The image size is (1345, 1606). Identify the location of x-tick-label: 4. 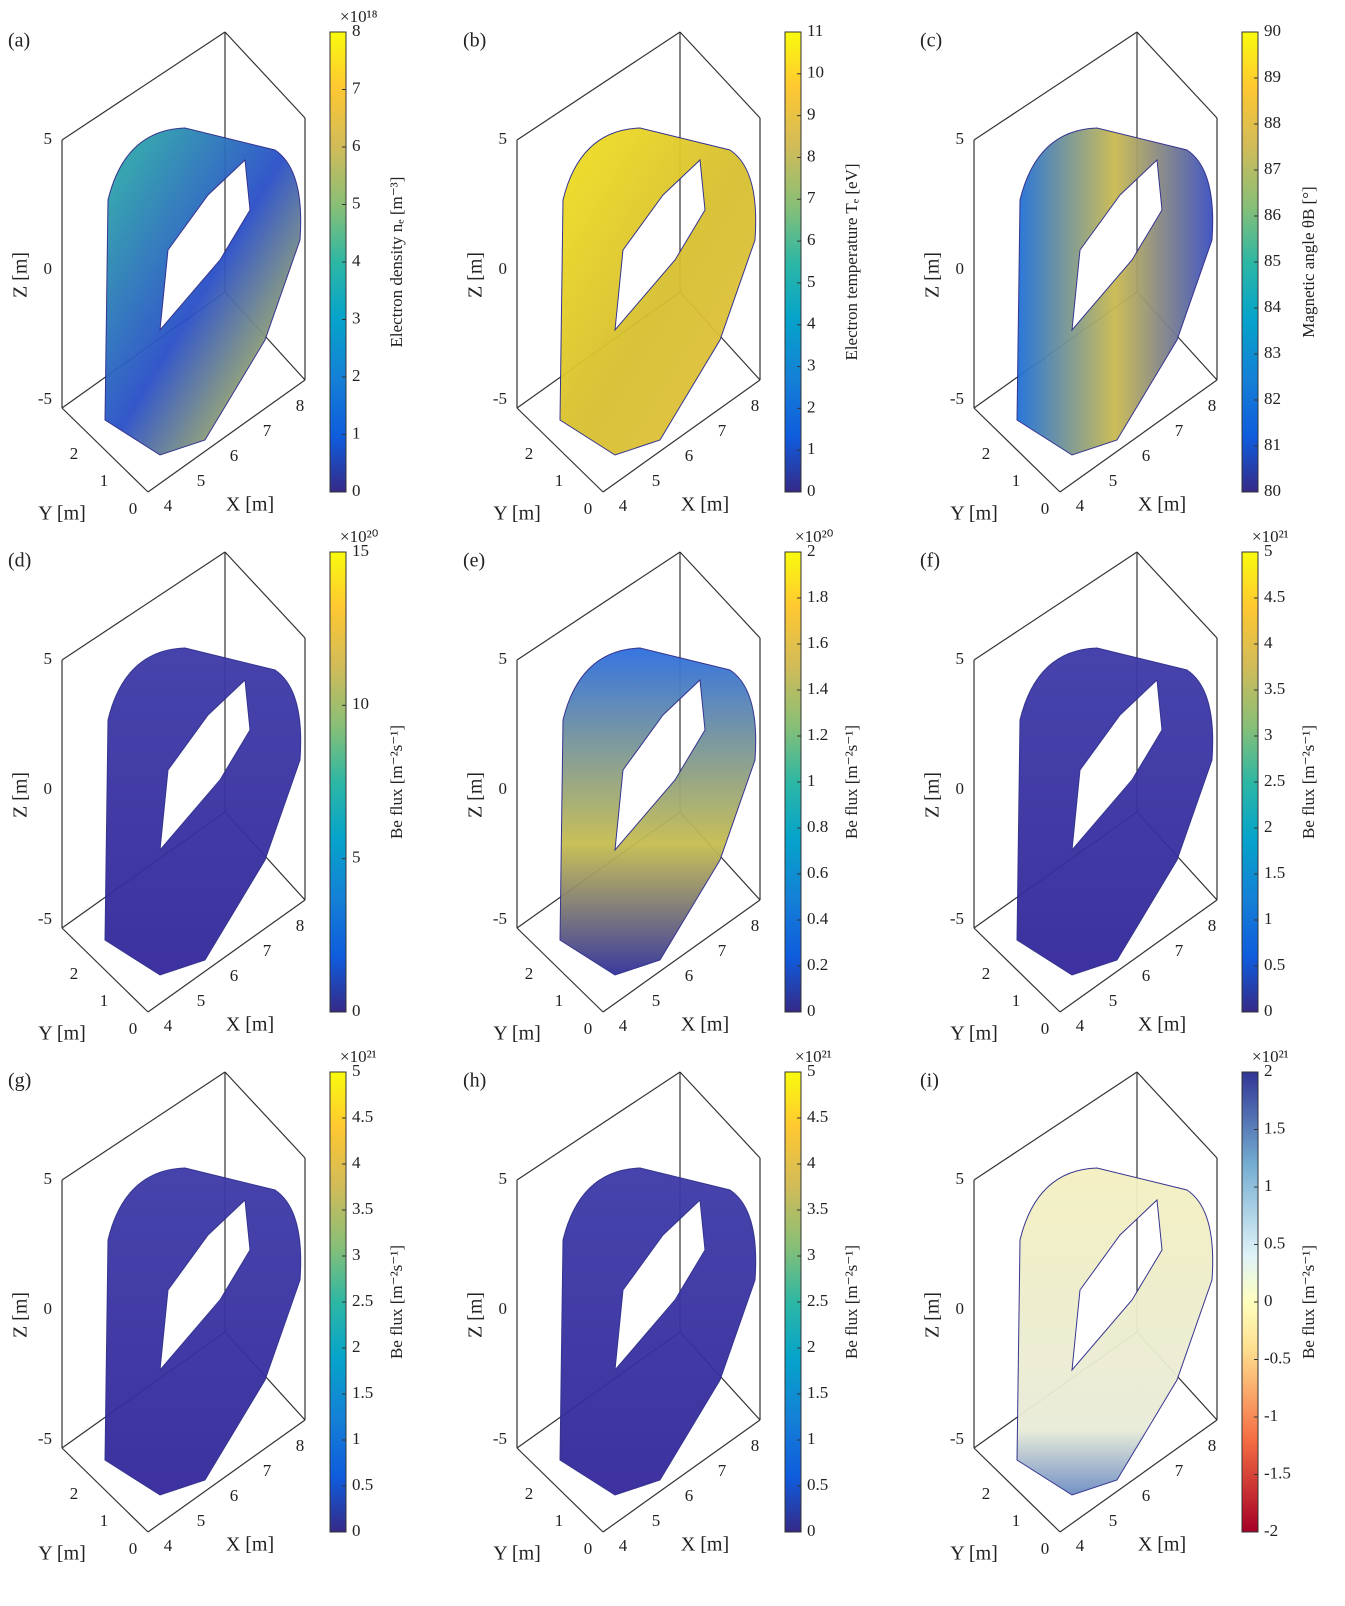
(168, 505).